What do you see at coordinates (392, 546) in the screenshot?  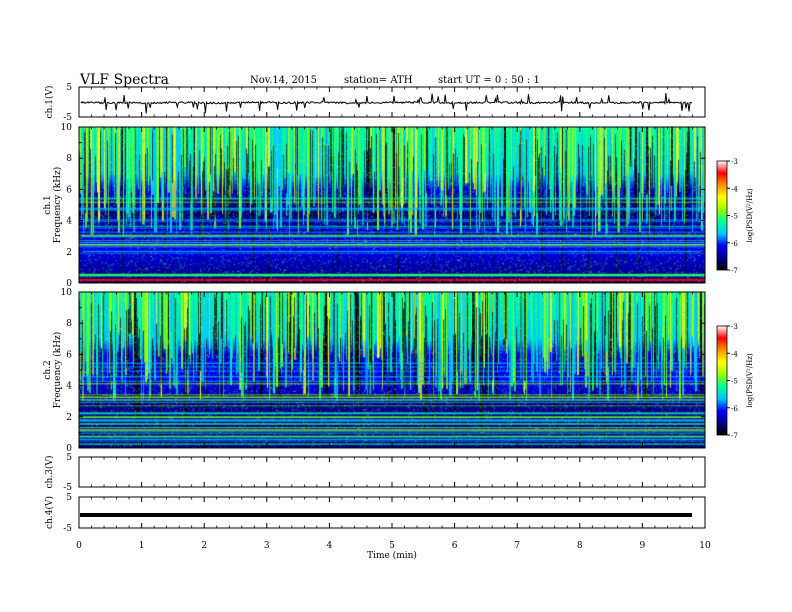 I see `x-tick-label: 5` at bounding box center [392, 546].